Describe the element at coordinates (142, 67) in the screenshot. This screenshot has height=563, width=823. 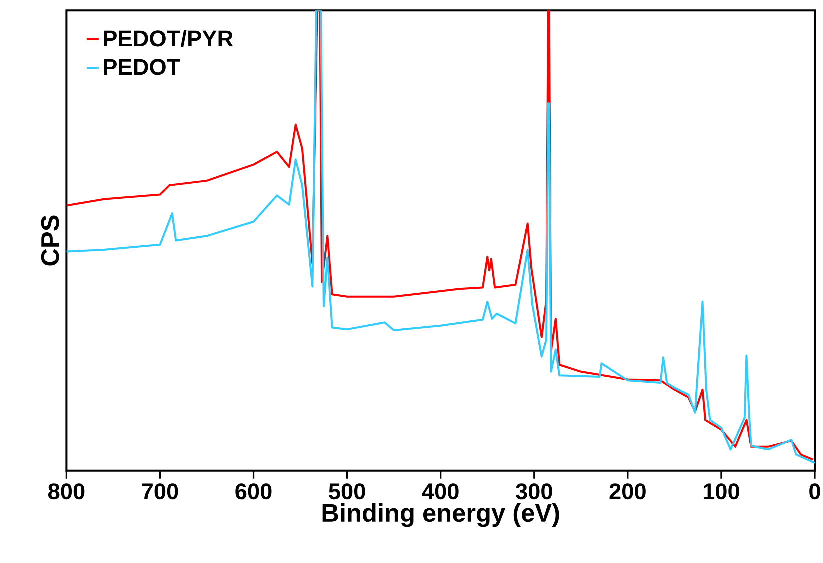
I see `legend-label: PEDOT` at that location.